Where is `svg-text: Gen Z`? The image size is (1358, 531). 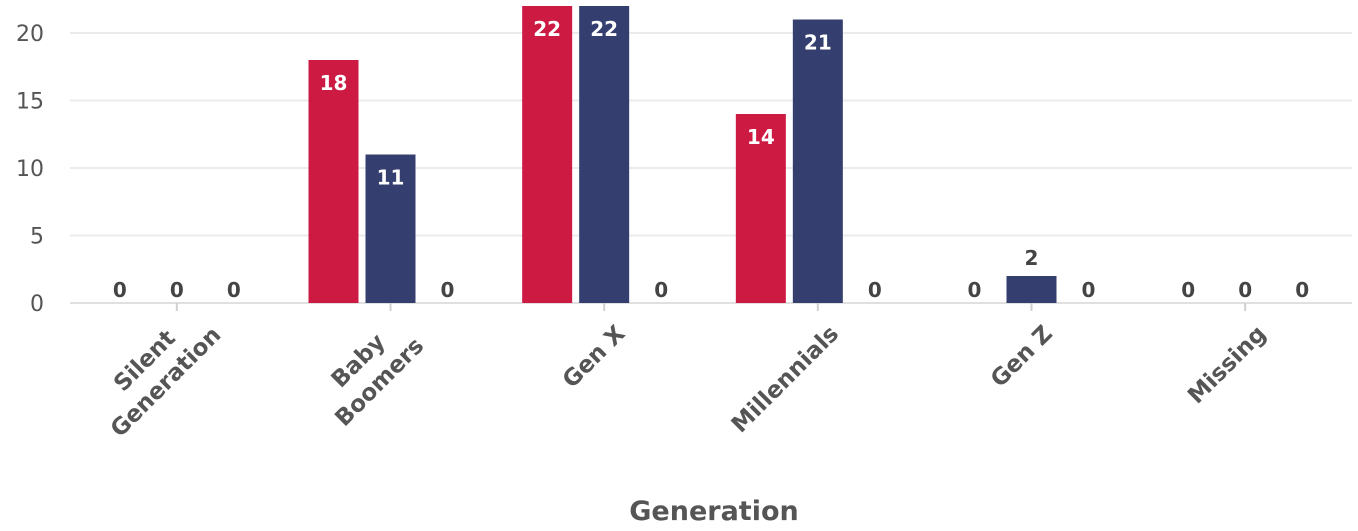 svg-text: Gen Z is located at coordinates (1022, 357).